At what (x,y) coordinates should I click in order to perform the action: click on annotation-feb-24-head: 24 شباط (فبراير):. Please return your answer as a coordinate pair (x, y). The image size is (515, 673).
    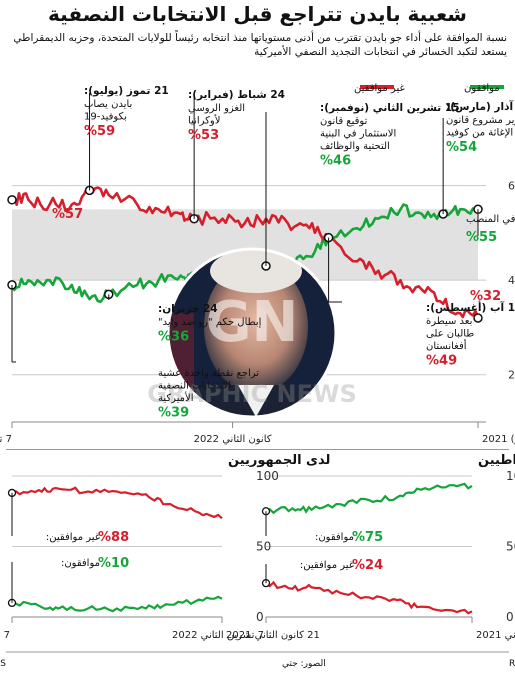
    Looking at the image, I should click on (236, 95).